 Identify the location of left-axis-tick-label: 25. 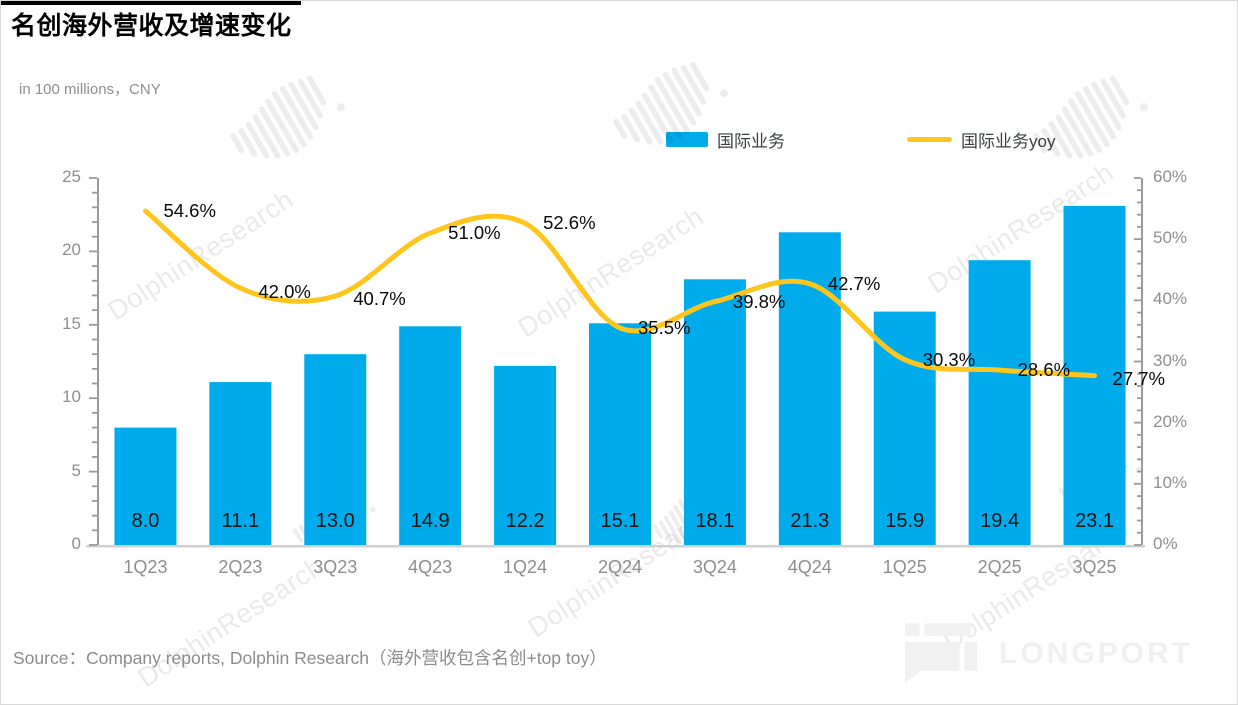
(71, 176).